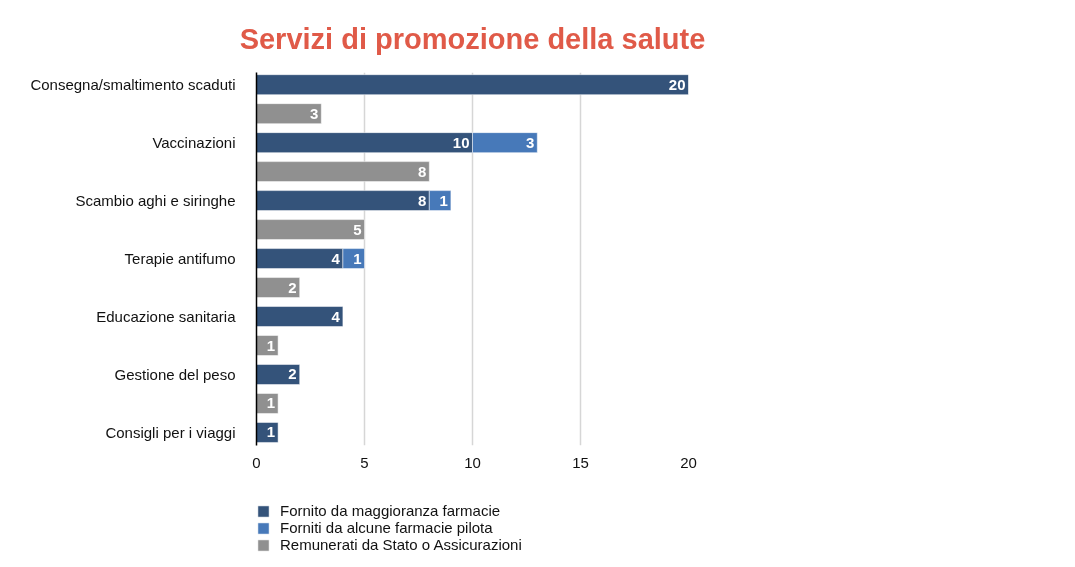 The image size is (1075, 567). What do you see at coordinates (401, 544) in the screenshot?
I see `legend-label: Remunerati da Stato o Assicurazioni` at bounding box center [401, 544].